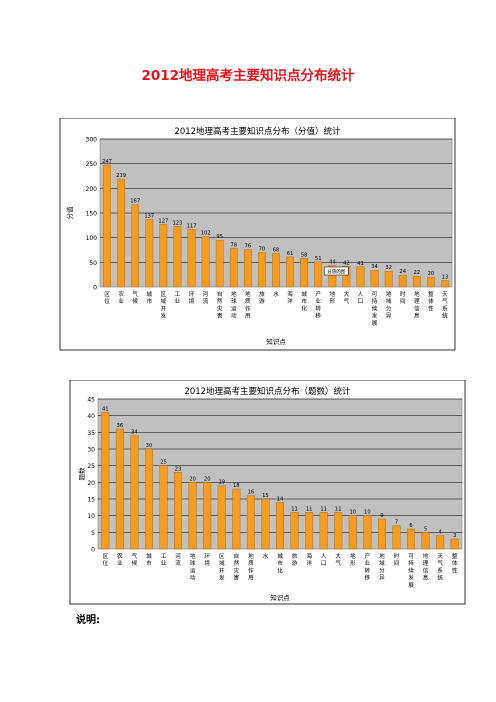 The height and width of the screenshot is (702, 496). What do you see at coordinates (91, 516) in the screenshot?
I see `y-tick-label: 10` at bounding box center [91, 516].